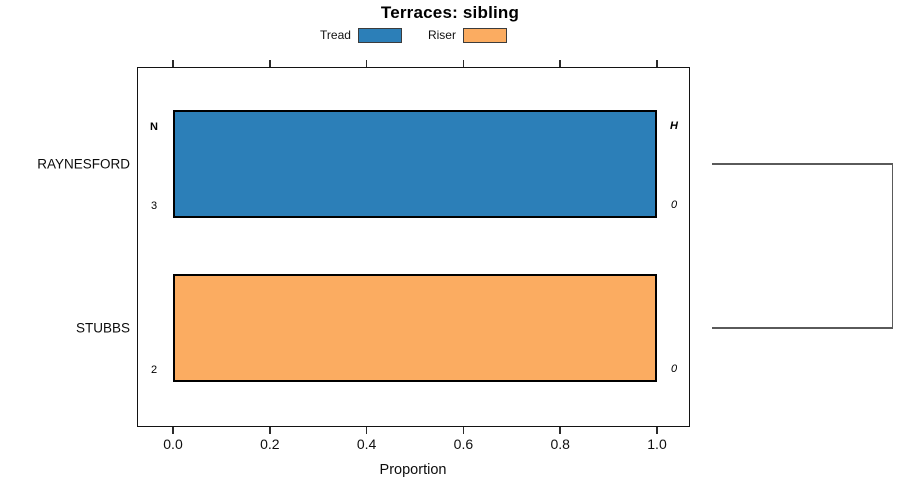  Describe the element at coordinates (802, 328) in the screenshot. I see `bracket-bottom-line` at that location.